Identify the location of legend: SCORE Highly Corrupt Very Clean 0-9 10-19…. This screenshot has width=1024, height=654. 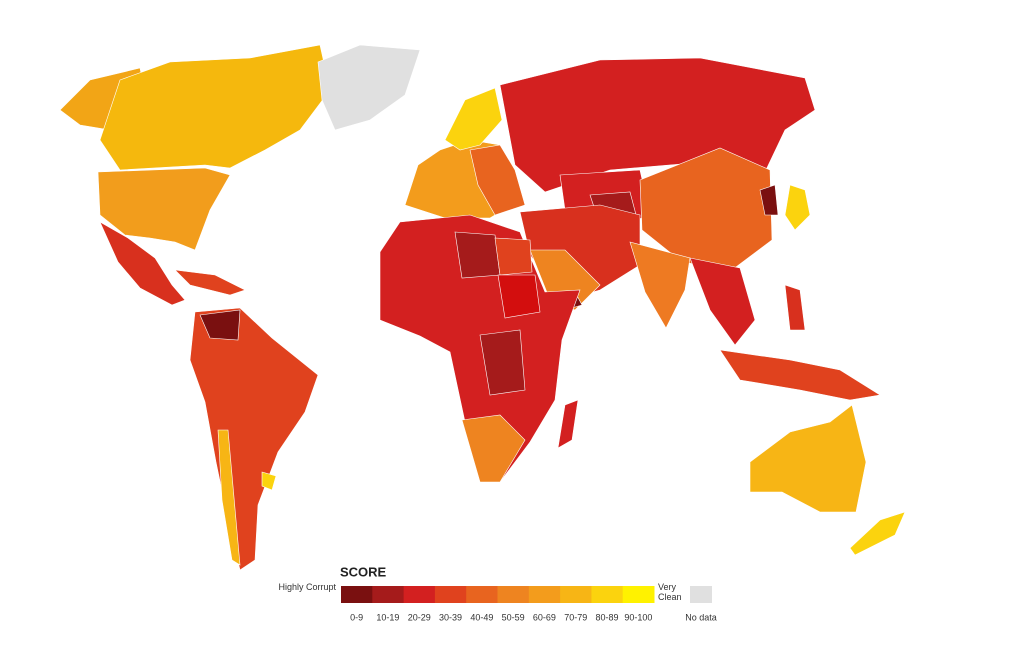
(497, 593).